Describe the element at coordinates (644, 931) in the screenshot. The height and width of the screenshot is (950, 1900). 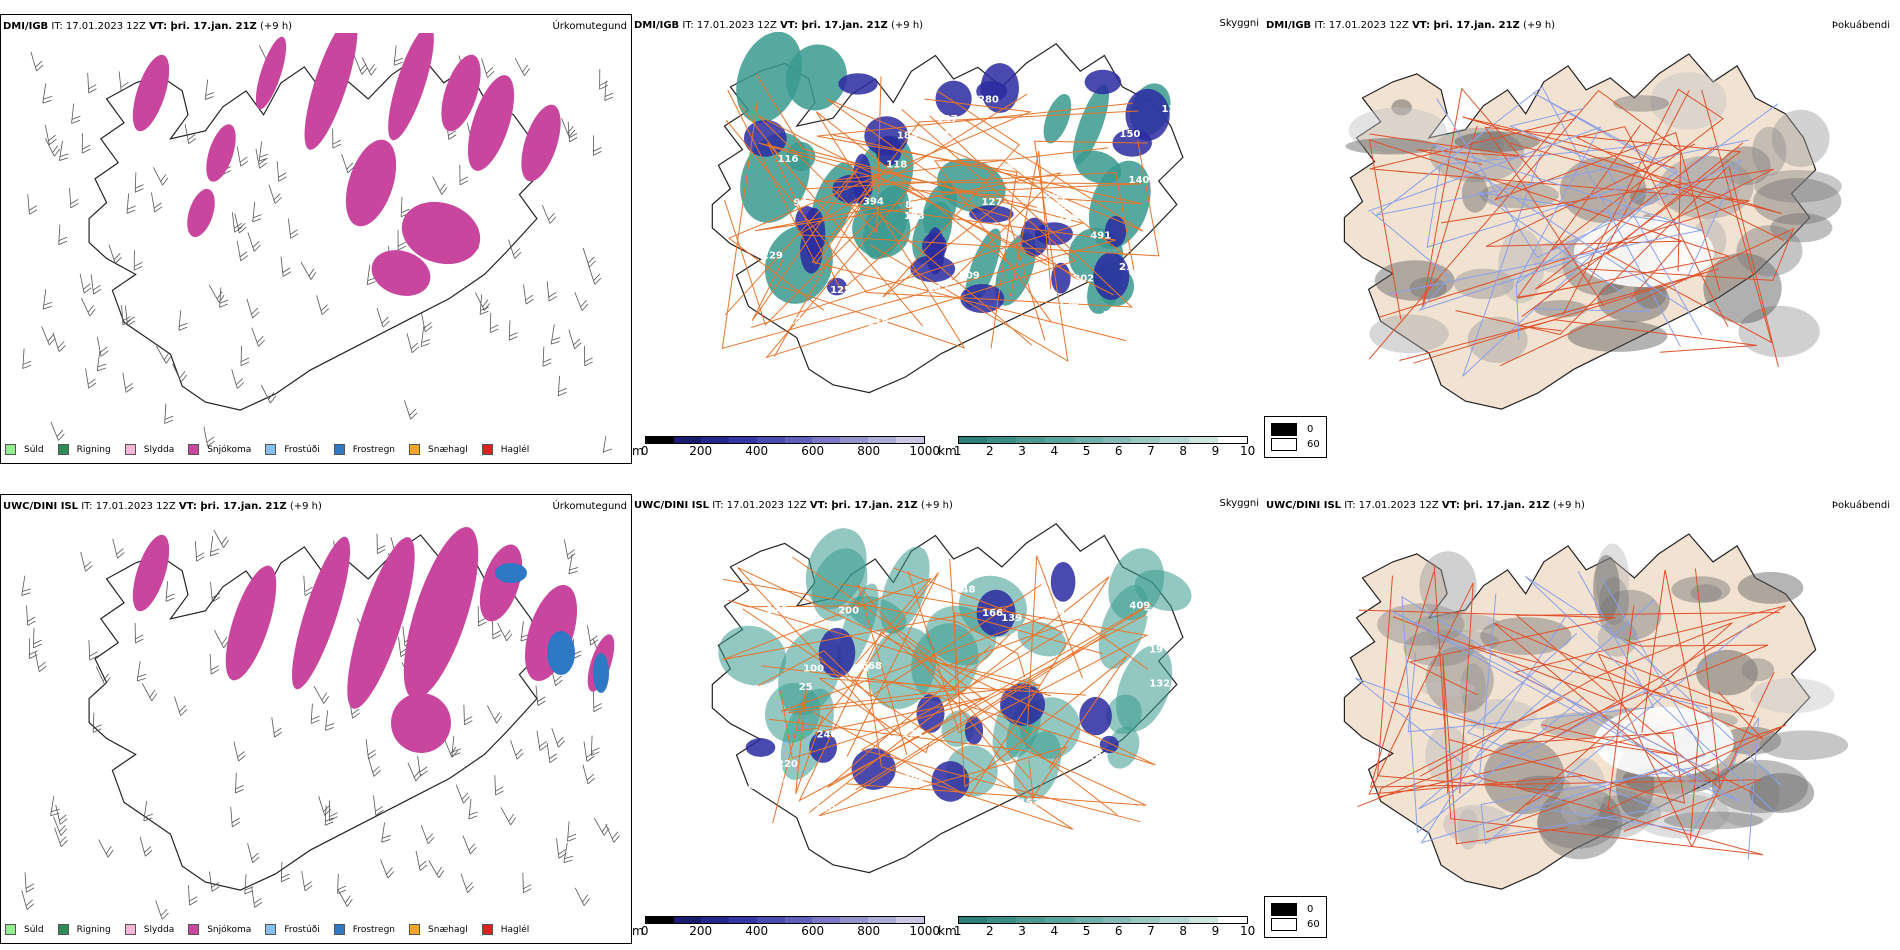
I see `colorbar-tick-label: 0` at that location.